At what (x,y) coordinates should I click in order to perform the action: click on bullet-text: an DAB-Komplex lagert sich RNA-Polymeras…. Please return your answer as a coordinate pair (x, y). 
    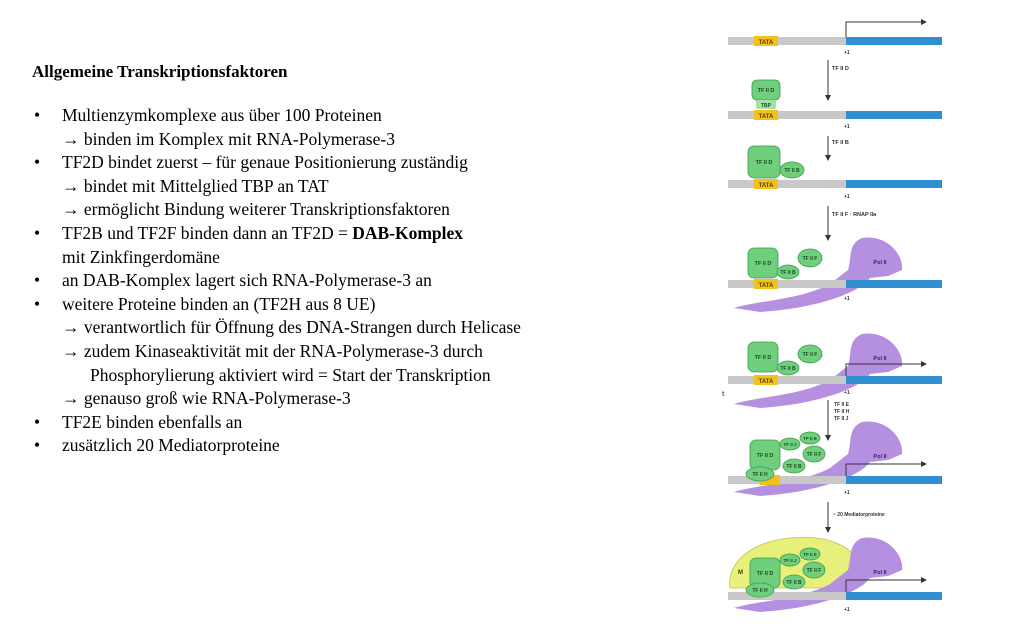
    Looking at the image, I should click on (247, 280).